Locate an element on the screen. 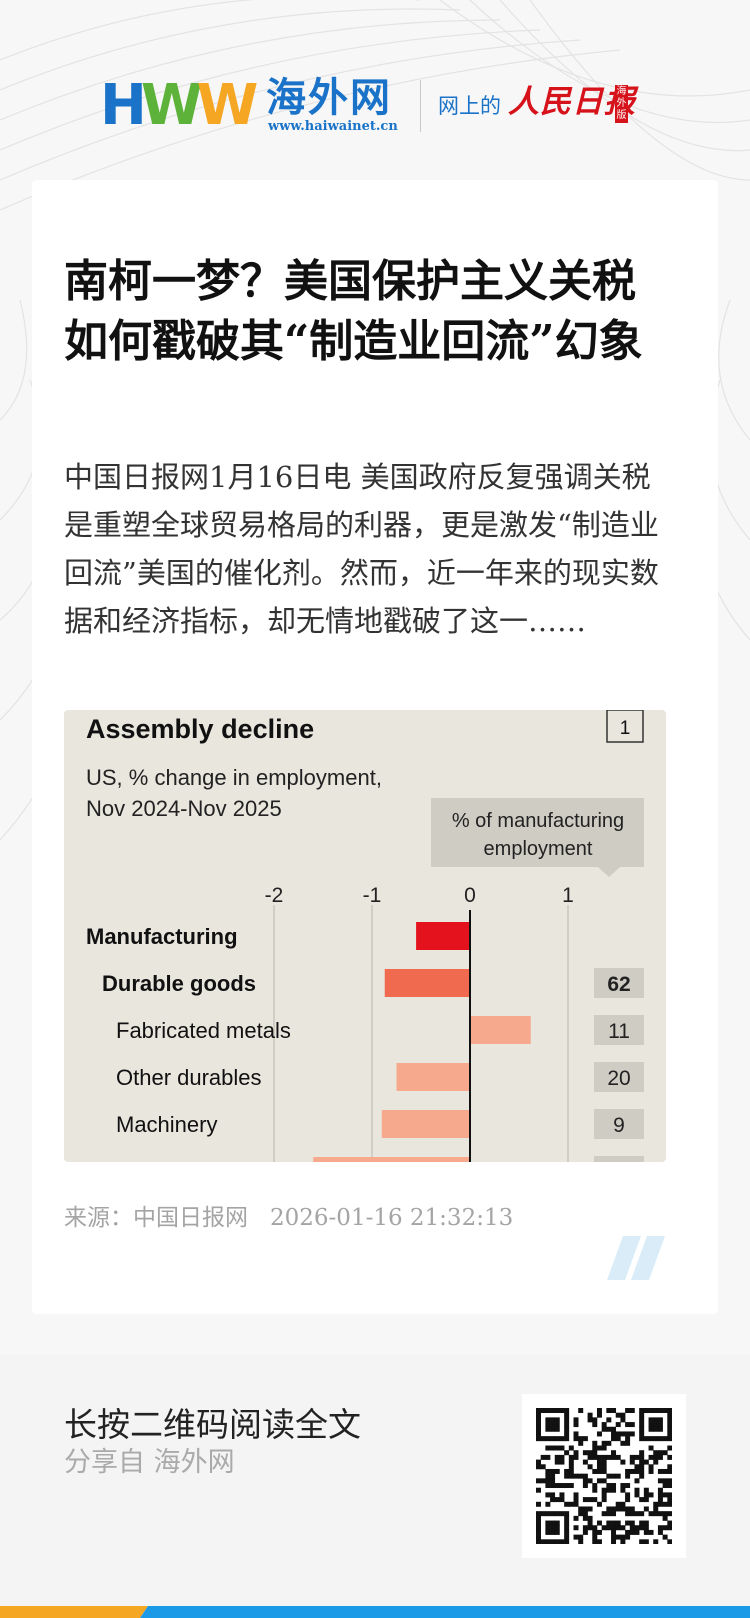  hww-logo: HWW is located at coordinates (179, 105).